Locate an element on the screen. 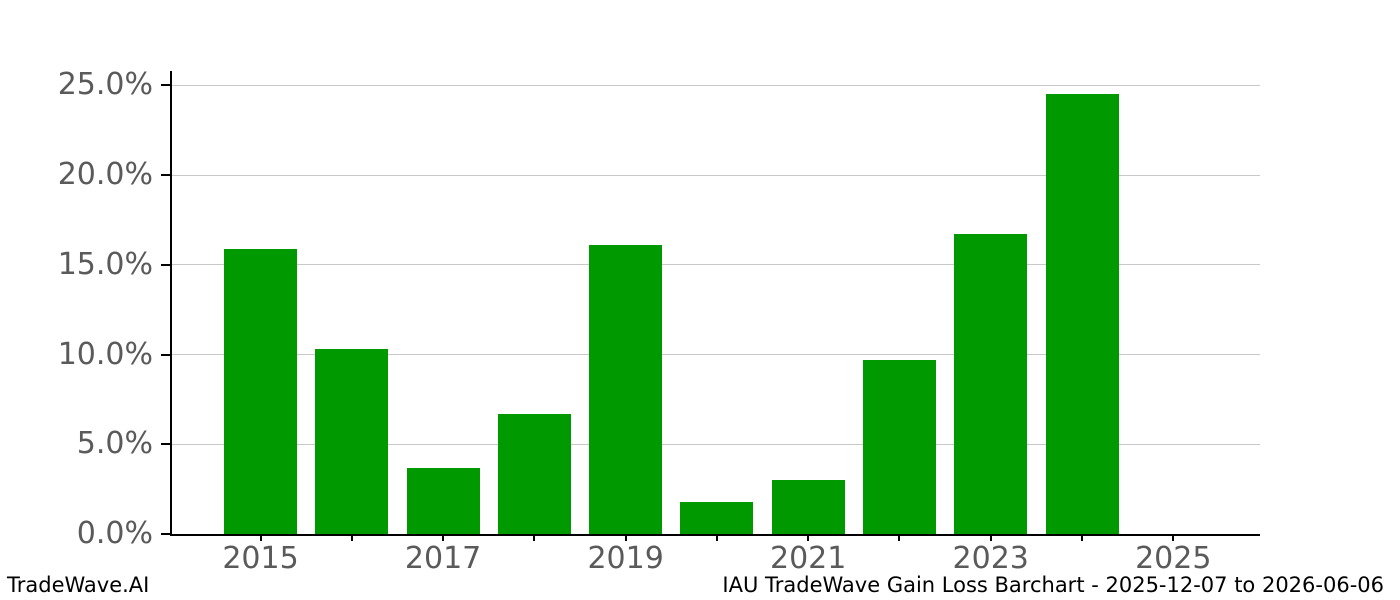 The height and width of the screenshot is (600, 1400). bar-2018 is located at coordinates (534, 473).